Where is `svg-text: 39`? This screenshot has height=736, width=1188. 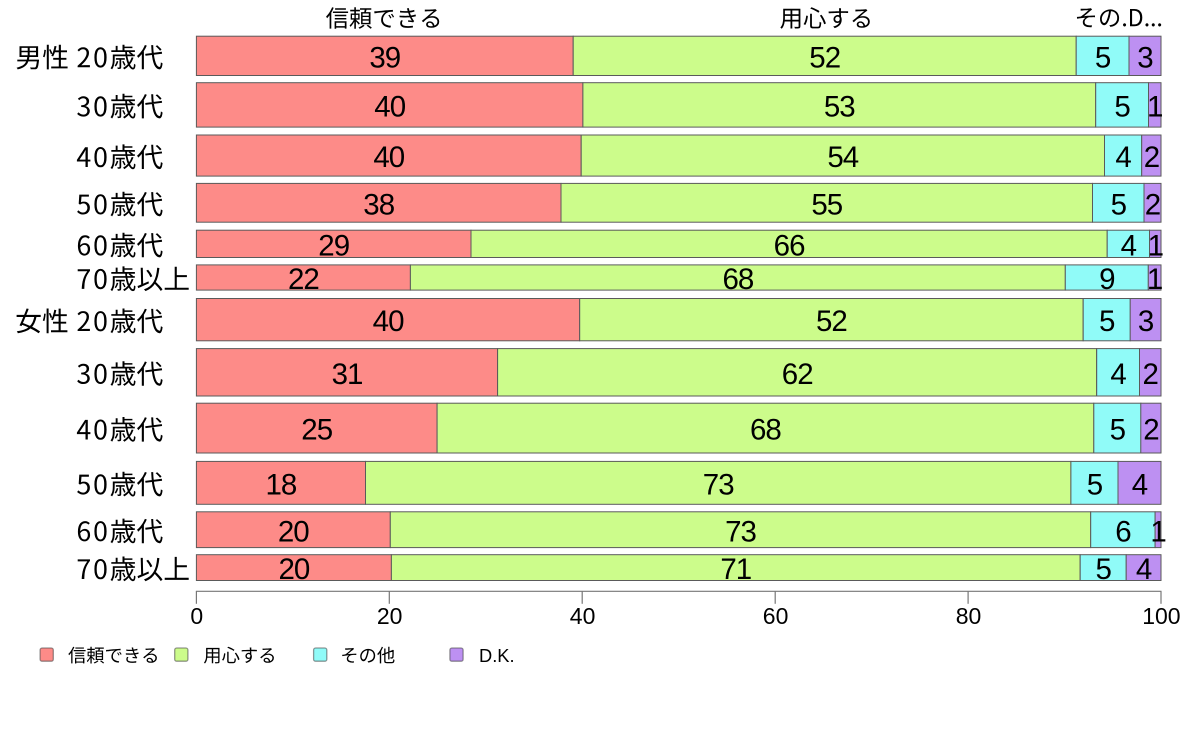 svg-text: 39 is located at coordinates (384, 58).